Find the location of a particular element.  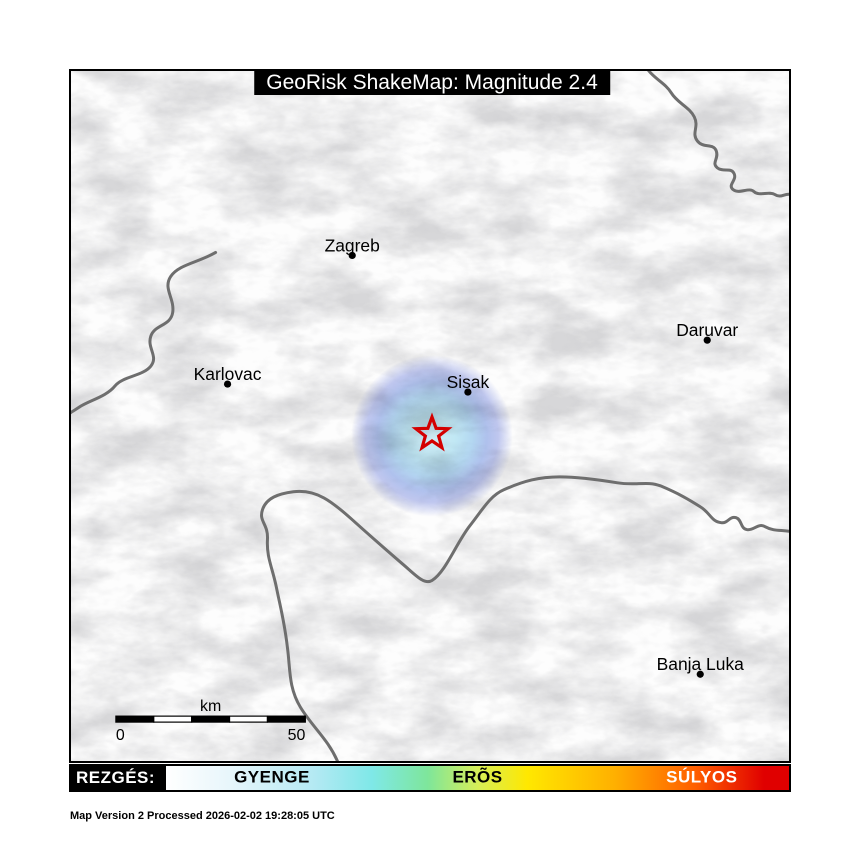

city-marker-daruvar: Daruvar is located at coordinates (707, 332).